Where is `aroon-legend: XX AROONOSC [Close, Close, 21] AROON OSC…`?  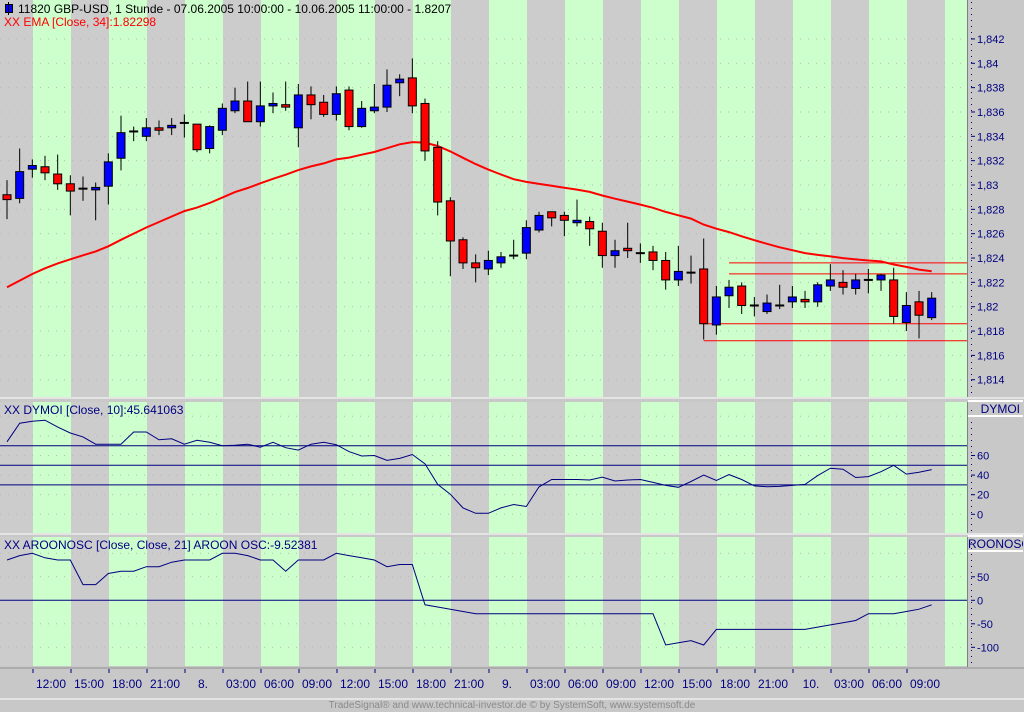 aroon-legend: XX AROONOSC [Close, Close, 21] AROON OSC… is located at coordinates (161, 545).